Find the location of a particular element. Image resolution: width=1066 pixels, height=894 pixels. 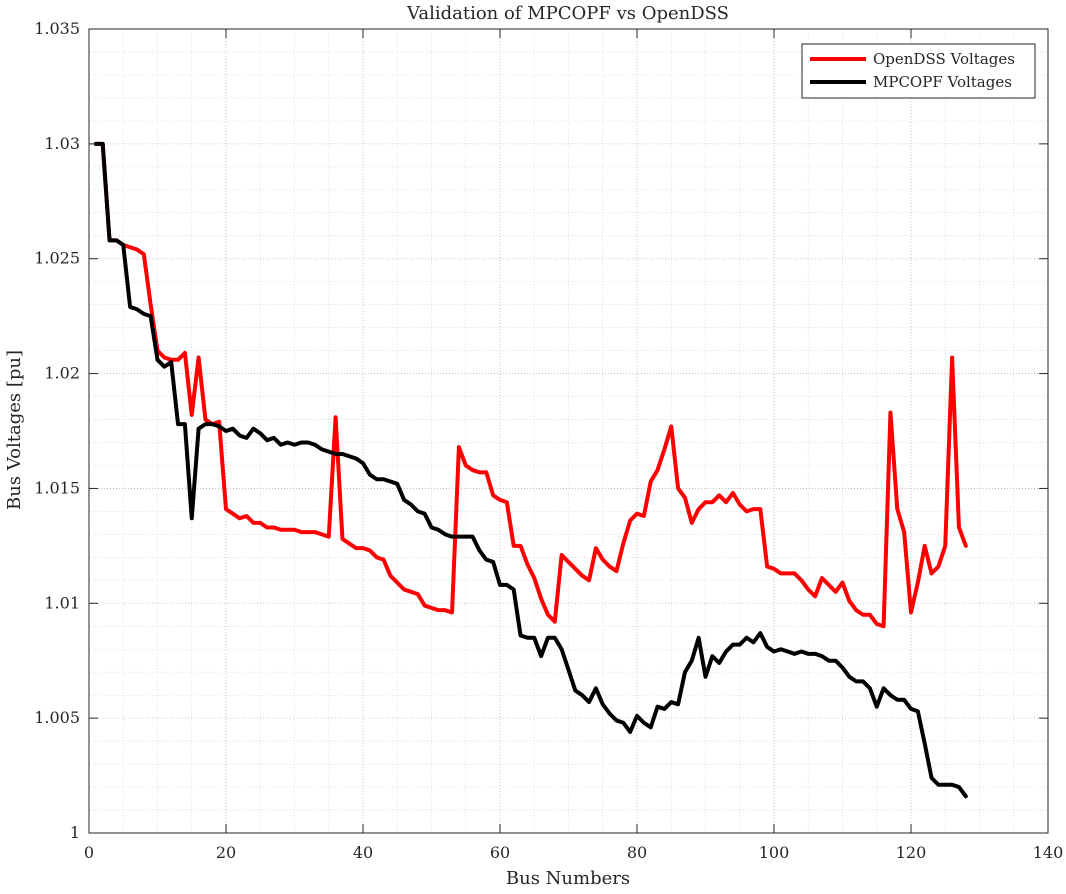

y-tick-label: 1.005 is located at coordinates (57, 717).